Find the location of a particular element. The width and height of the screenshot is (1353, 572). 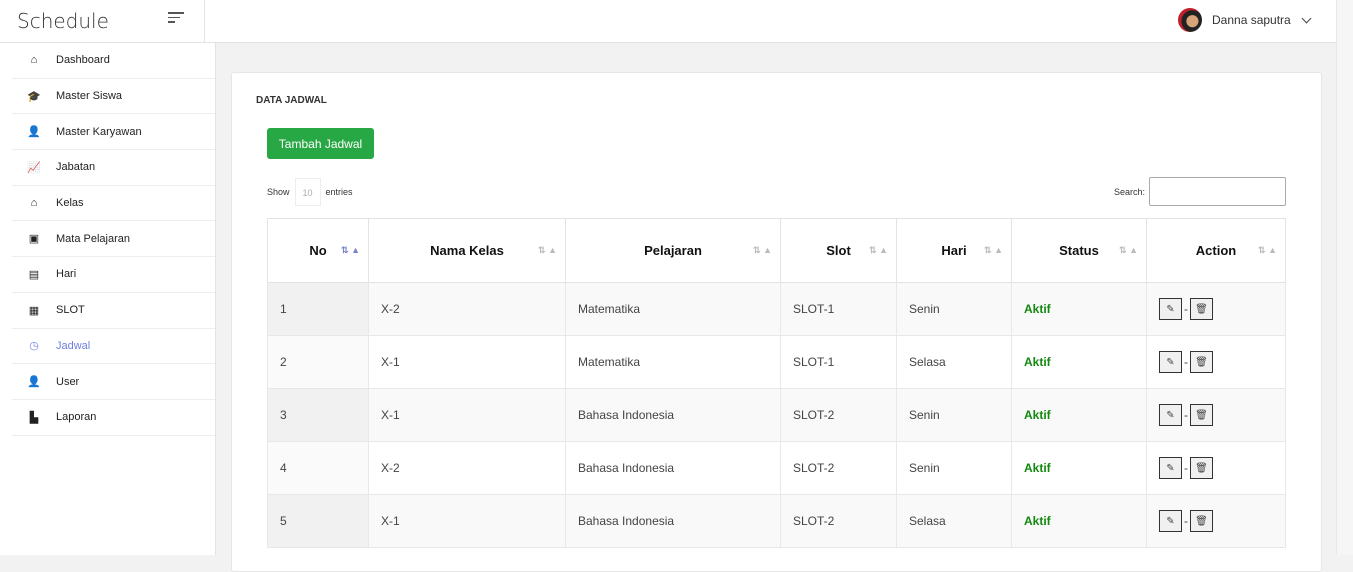

search-input is located at coordinates (1217, 191).